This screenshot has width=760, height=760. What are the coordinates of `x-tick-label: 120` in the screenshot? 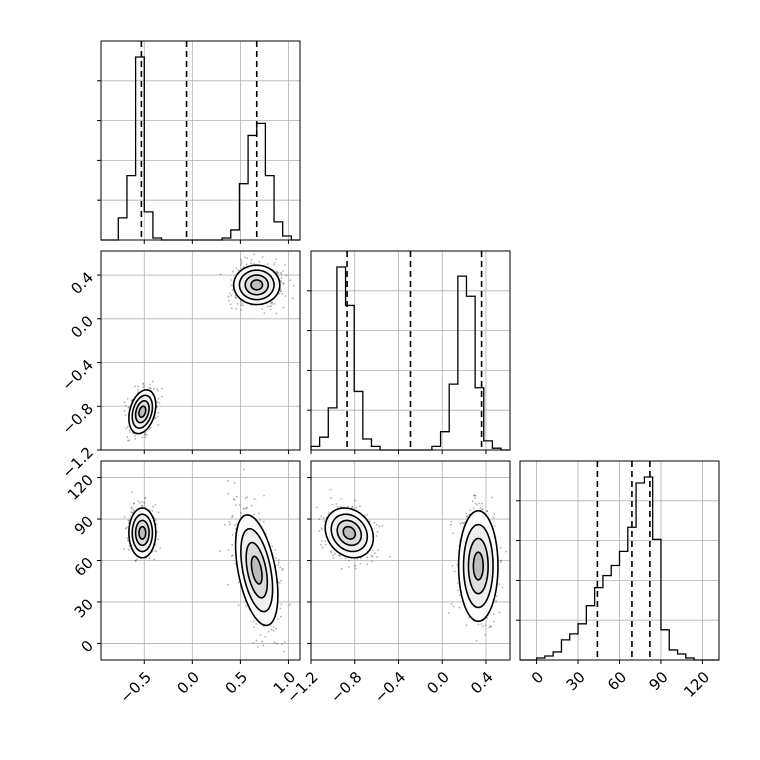 It's located at (696, 684).